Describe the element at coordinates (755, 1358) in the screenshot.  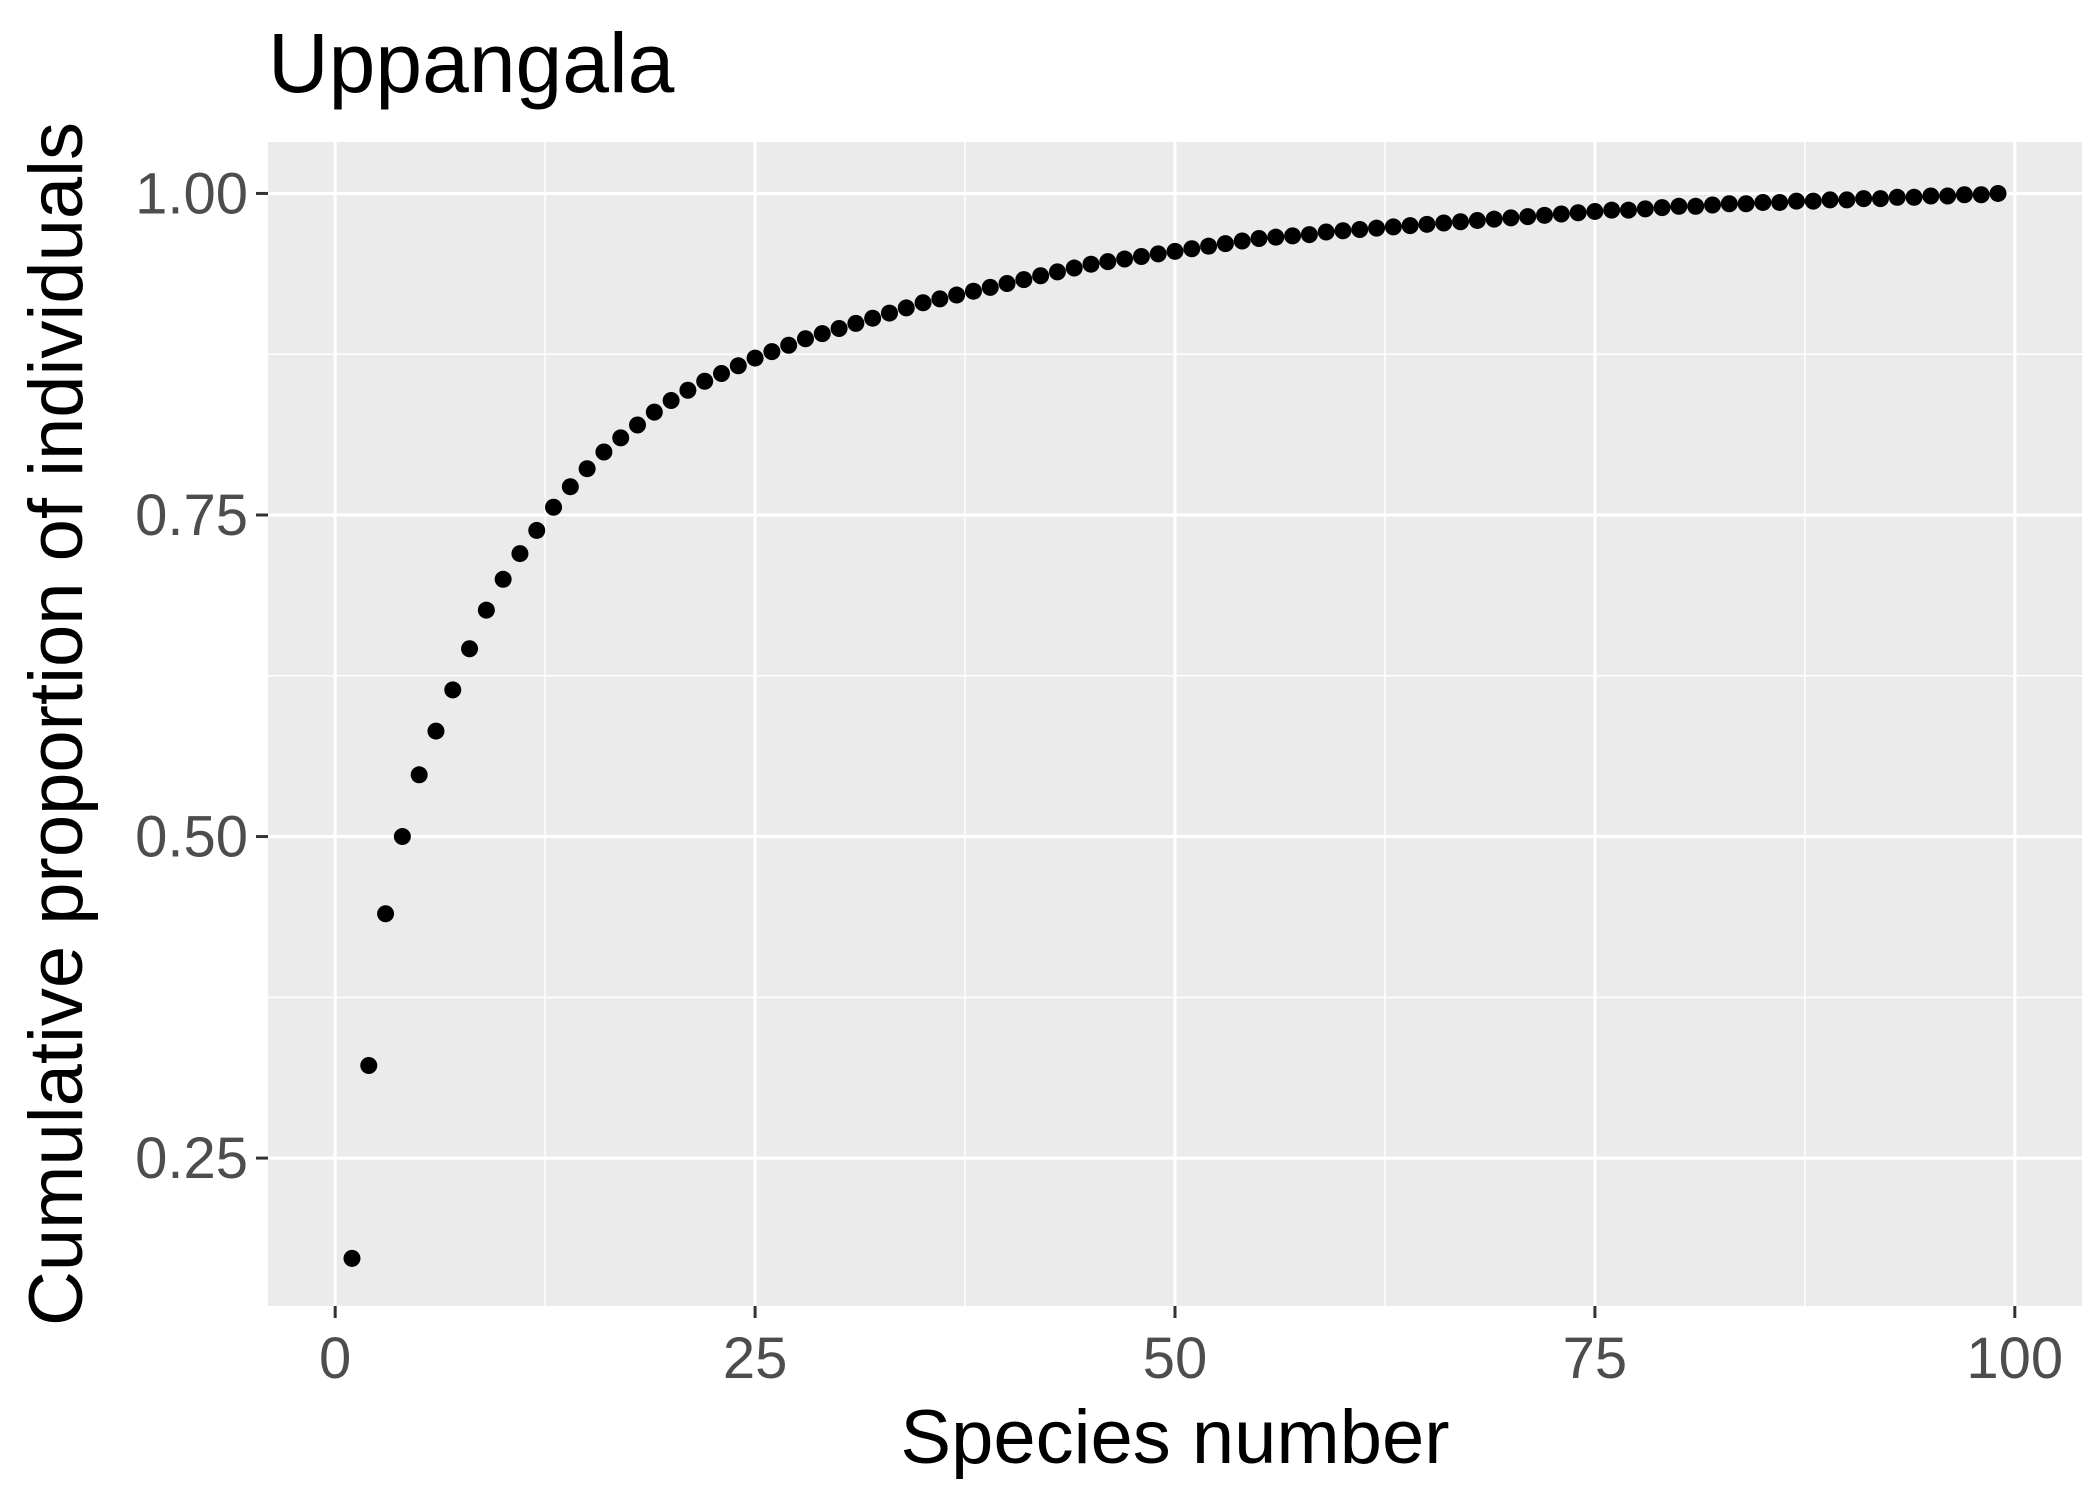
I see `x-tick-label: 25` at that location.